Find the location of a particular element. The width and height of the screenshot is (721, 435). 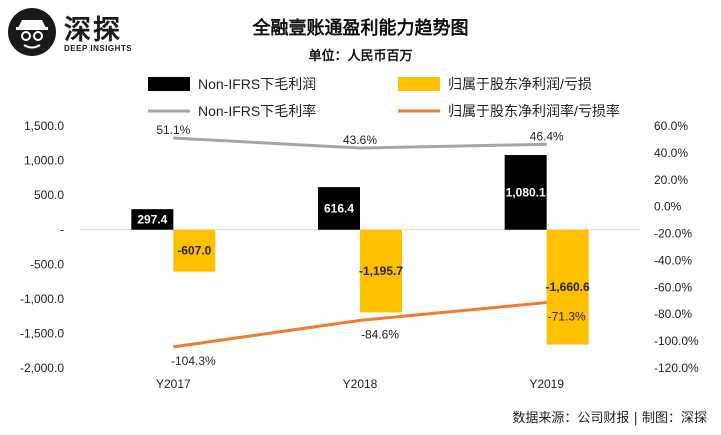

y-right-tick-label: -40.0% is located at coordinates (673, 260).